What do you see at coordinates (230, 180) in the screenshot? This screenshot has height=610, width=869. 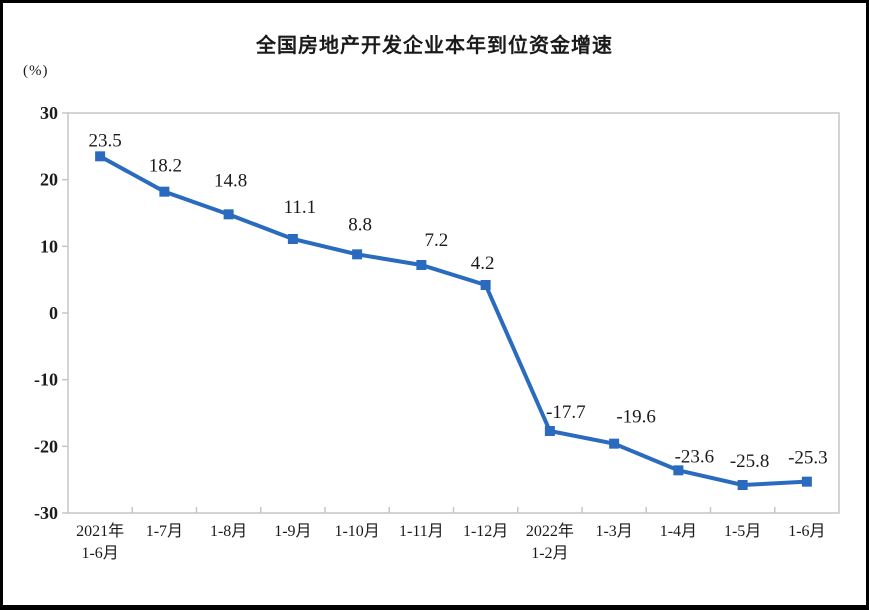 I see `data-point-label: 14.8` at bounding box center [230, 180].